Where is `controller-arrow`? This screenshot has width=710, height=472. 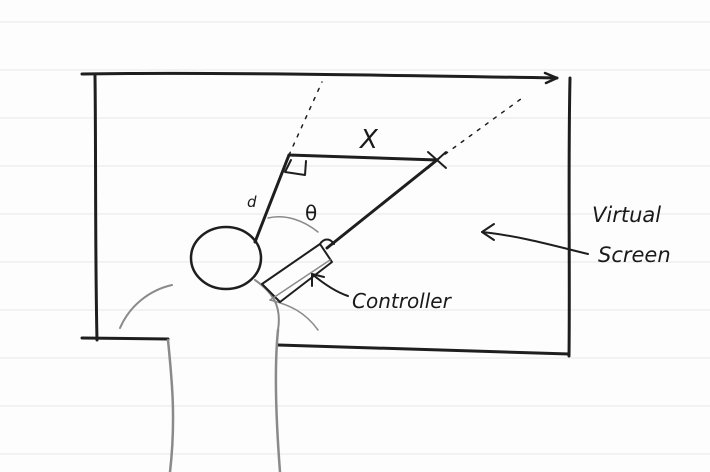
controller-arrow is located at coordinates (330, 285).